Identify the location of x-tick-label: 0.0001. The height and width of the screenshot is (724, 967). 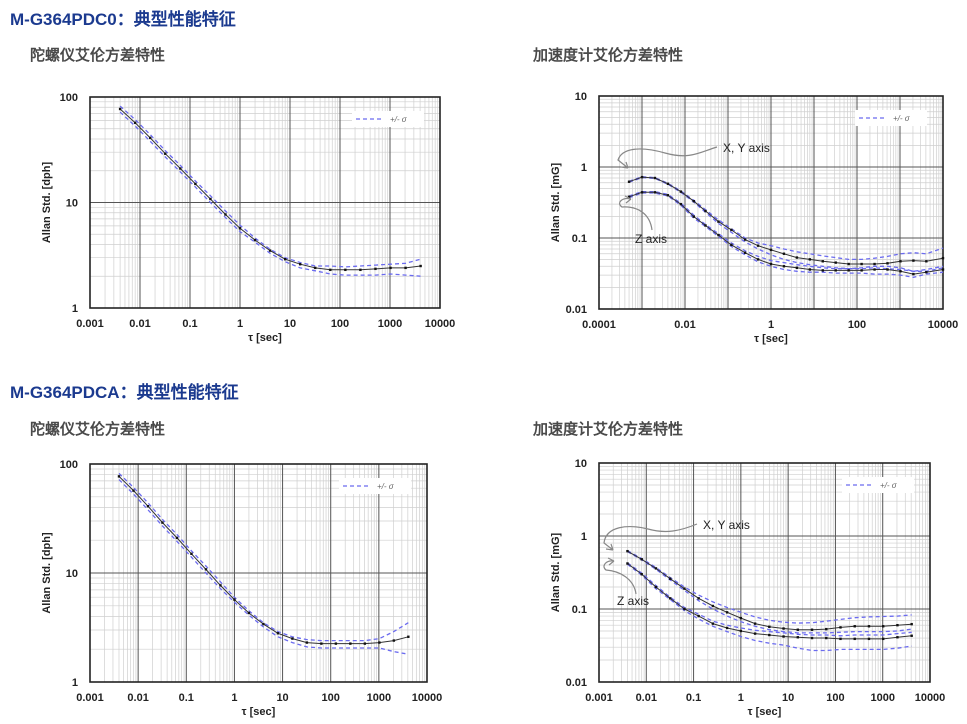
(599, 325).